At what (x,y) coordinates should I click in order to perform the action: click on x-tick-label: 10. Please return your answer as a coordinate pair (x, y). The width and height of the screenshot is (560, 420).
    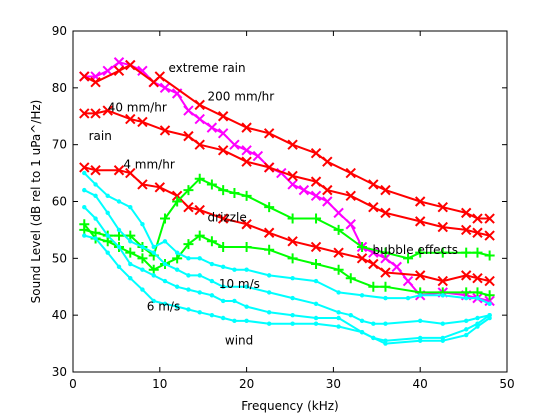
    Looking at the image, I should click on (159, 384).